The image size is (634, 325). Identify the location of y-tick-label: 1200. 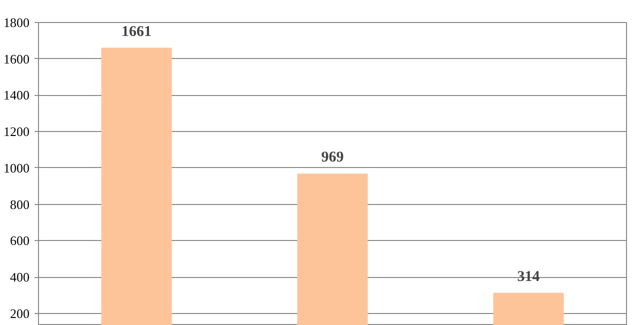
(17, 132).